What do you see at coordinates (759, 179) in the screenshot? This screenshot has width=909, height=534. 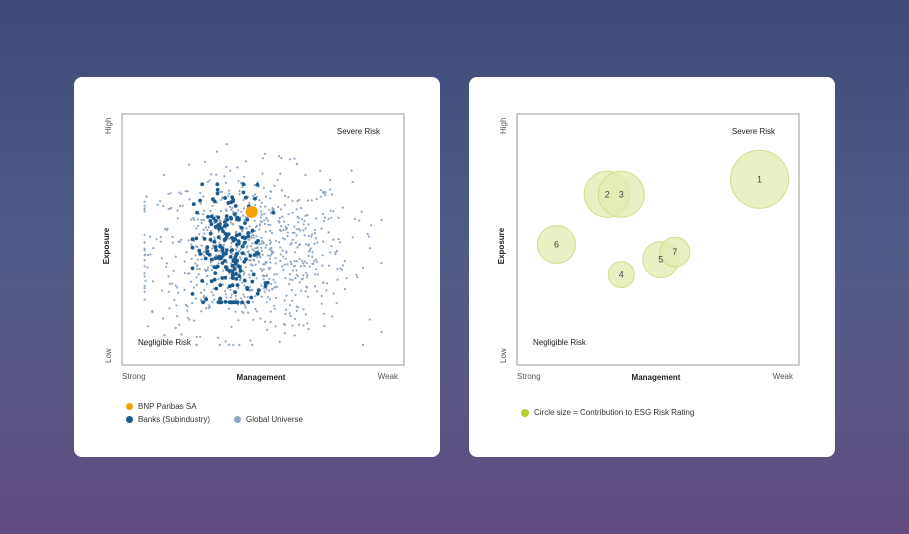 I see `bubble` at bounding box center [759, 179].